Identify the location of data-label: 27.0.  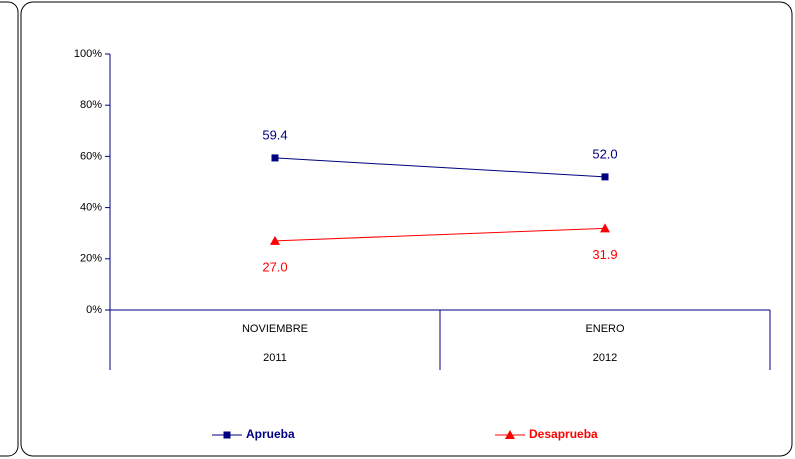
(274, 266).